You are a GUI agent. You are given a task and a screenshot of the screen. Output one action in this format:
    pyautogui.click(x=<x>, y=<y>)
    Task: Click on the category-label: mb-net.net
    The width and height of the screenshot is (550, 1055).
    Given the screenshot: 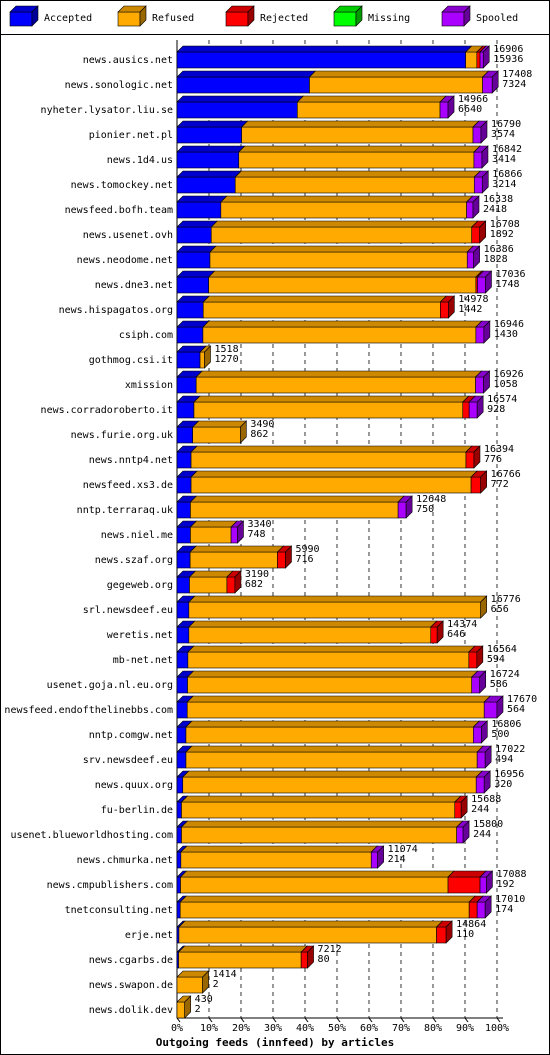 What is the action you would take?
    pyautogui.click(x=143, y=660)
    